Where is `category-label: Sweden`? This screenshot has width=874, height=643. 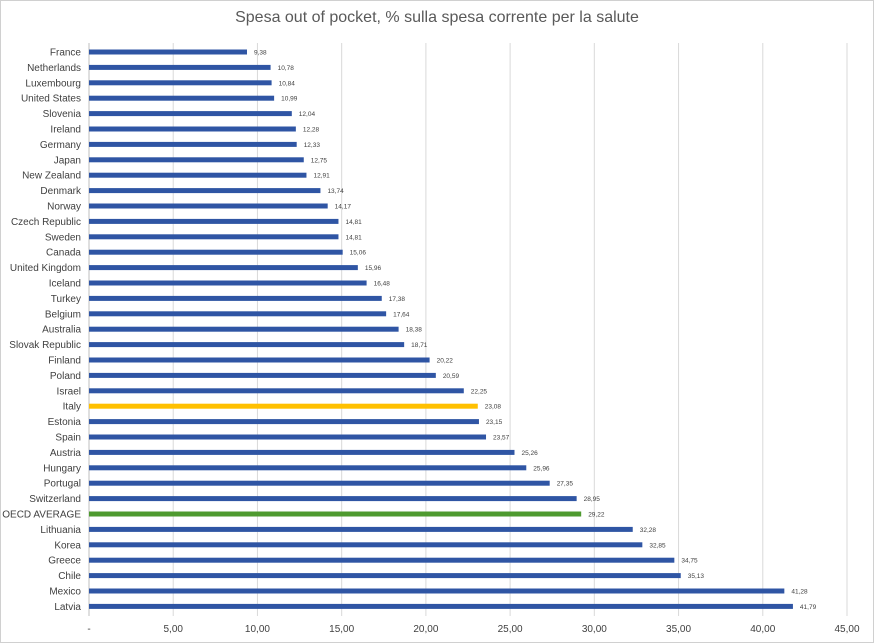
category-label: Sweden is located at coordinates (63, 237).